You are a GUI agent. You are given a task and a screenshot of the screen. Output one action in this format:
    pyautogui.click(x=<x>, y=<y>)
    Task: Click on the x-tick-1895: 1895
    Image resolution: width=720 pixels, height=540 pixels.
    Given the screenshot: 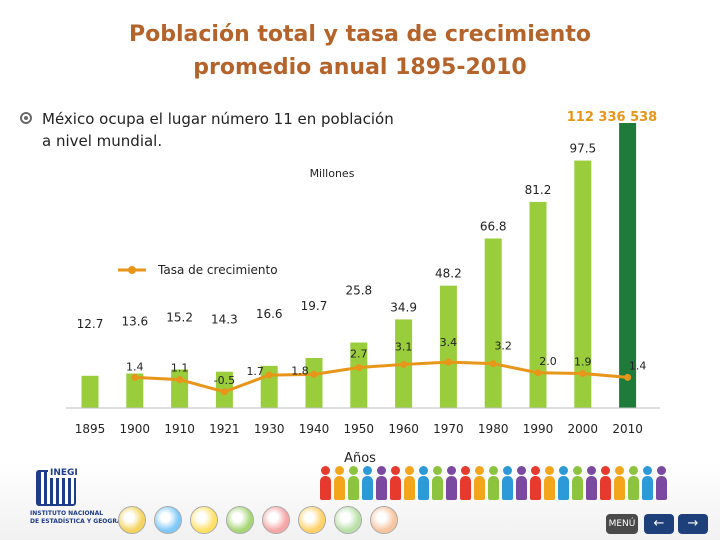 What is the action you would take?
    pyautogui.click(x=90, y=429)
    